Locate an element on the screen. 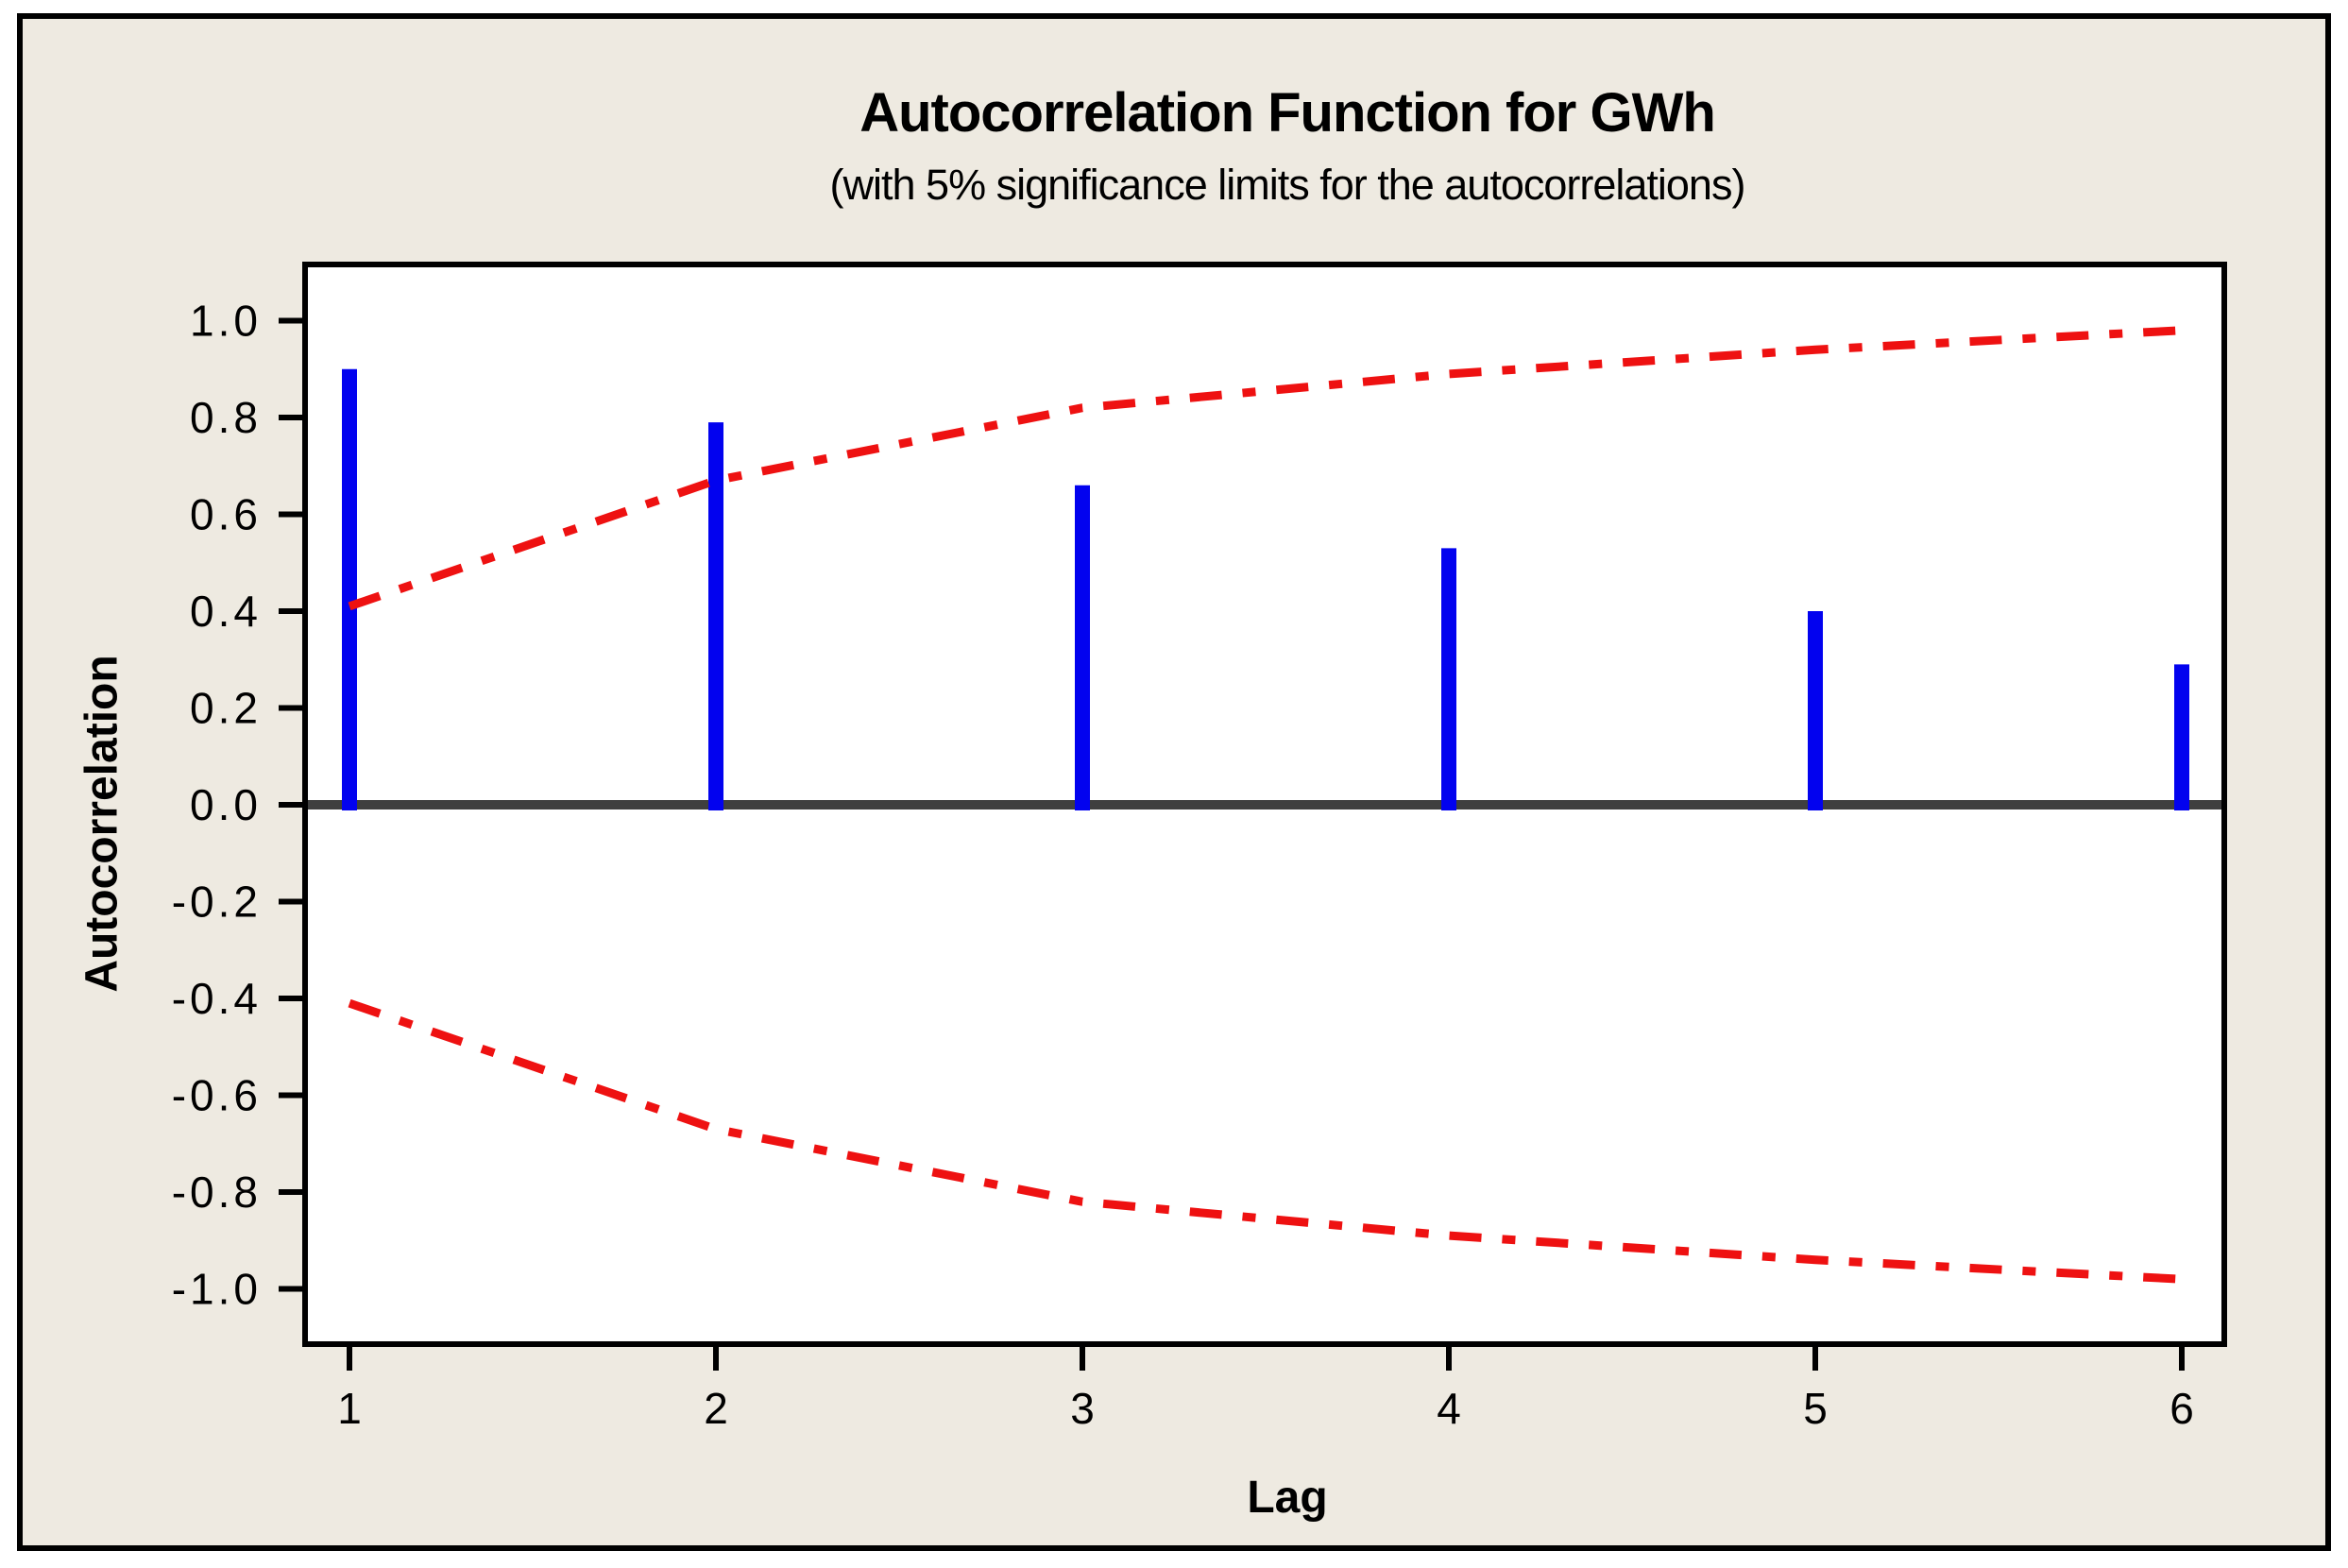 The height and width of the screenshot is (1568, 2348). y-tick-label: -0.8 is located at coordinates (217, 1192).